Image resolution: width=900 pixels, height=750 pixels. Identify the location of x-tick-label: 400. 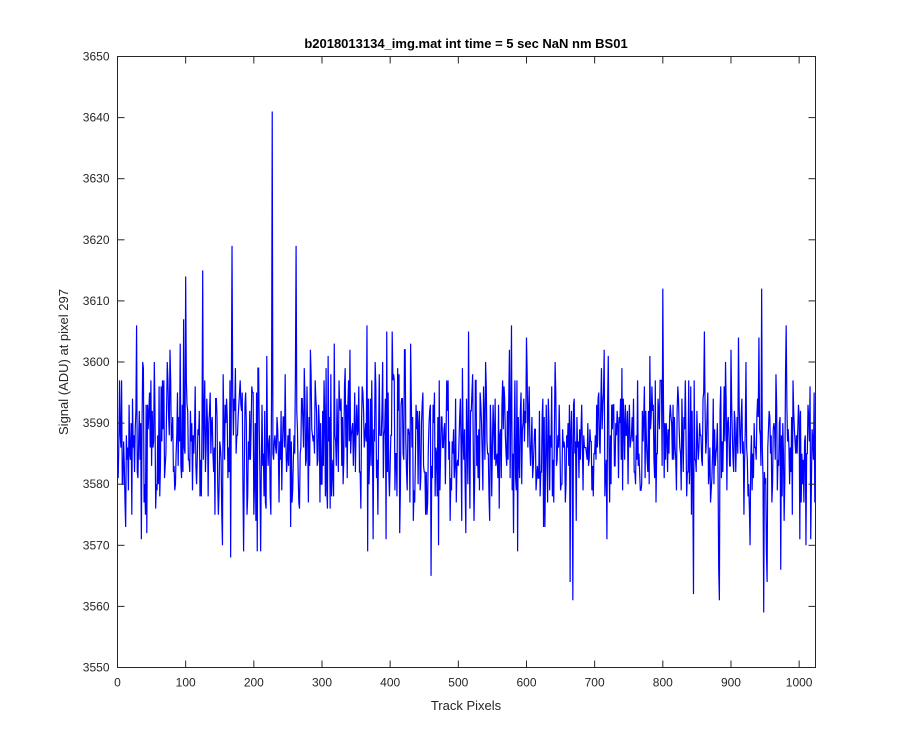
(390, 683).